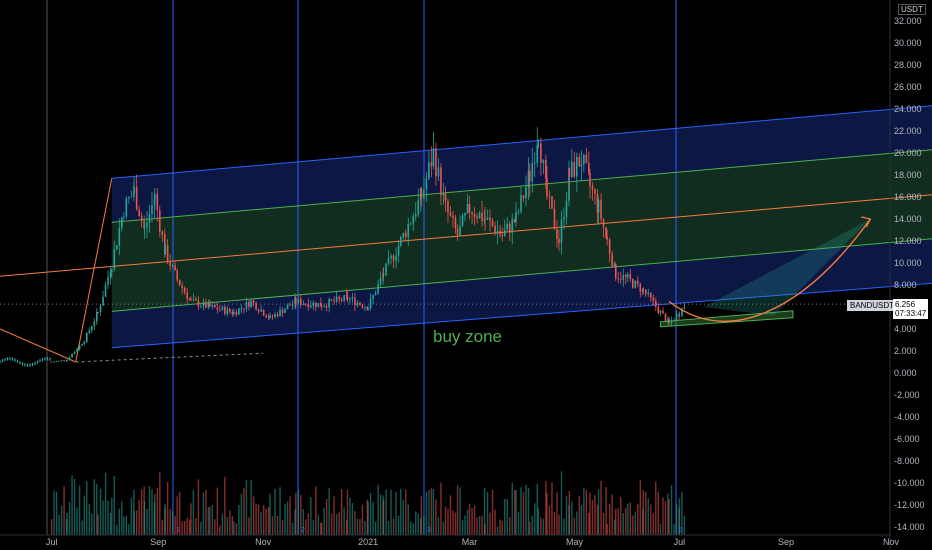  I want to click on last-price-value: 6.256, so click(905, 304).